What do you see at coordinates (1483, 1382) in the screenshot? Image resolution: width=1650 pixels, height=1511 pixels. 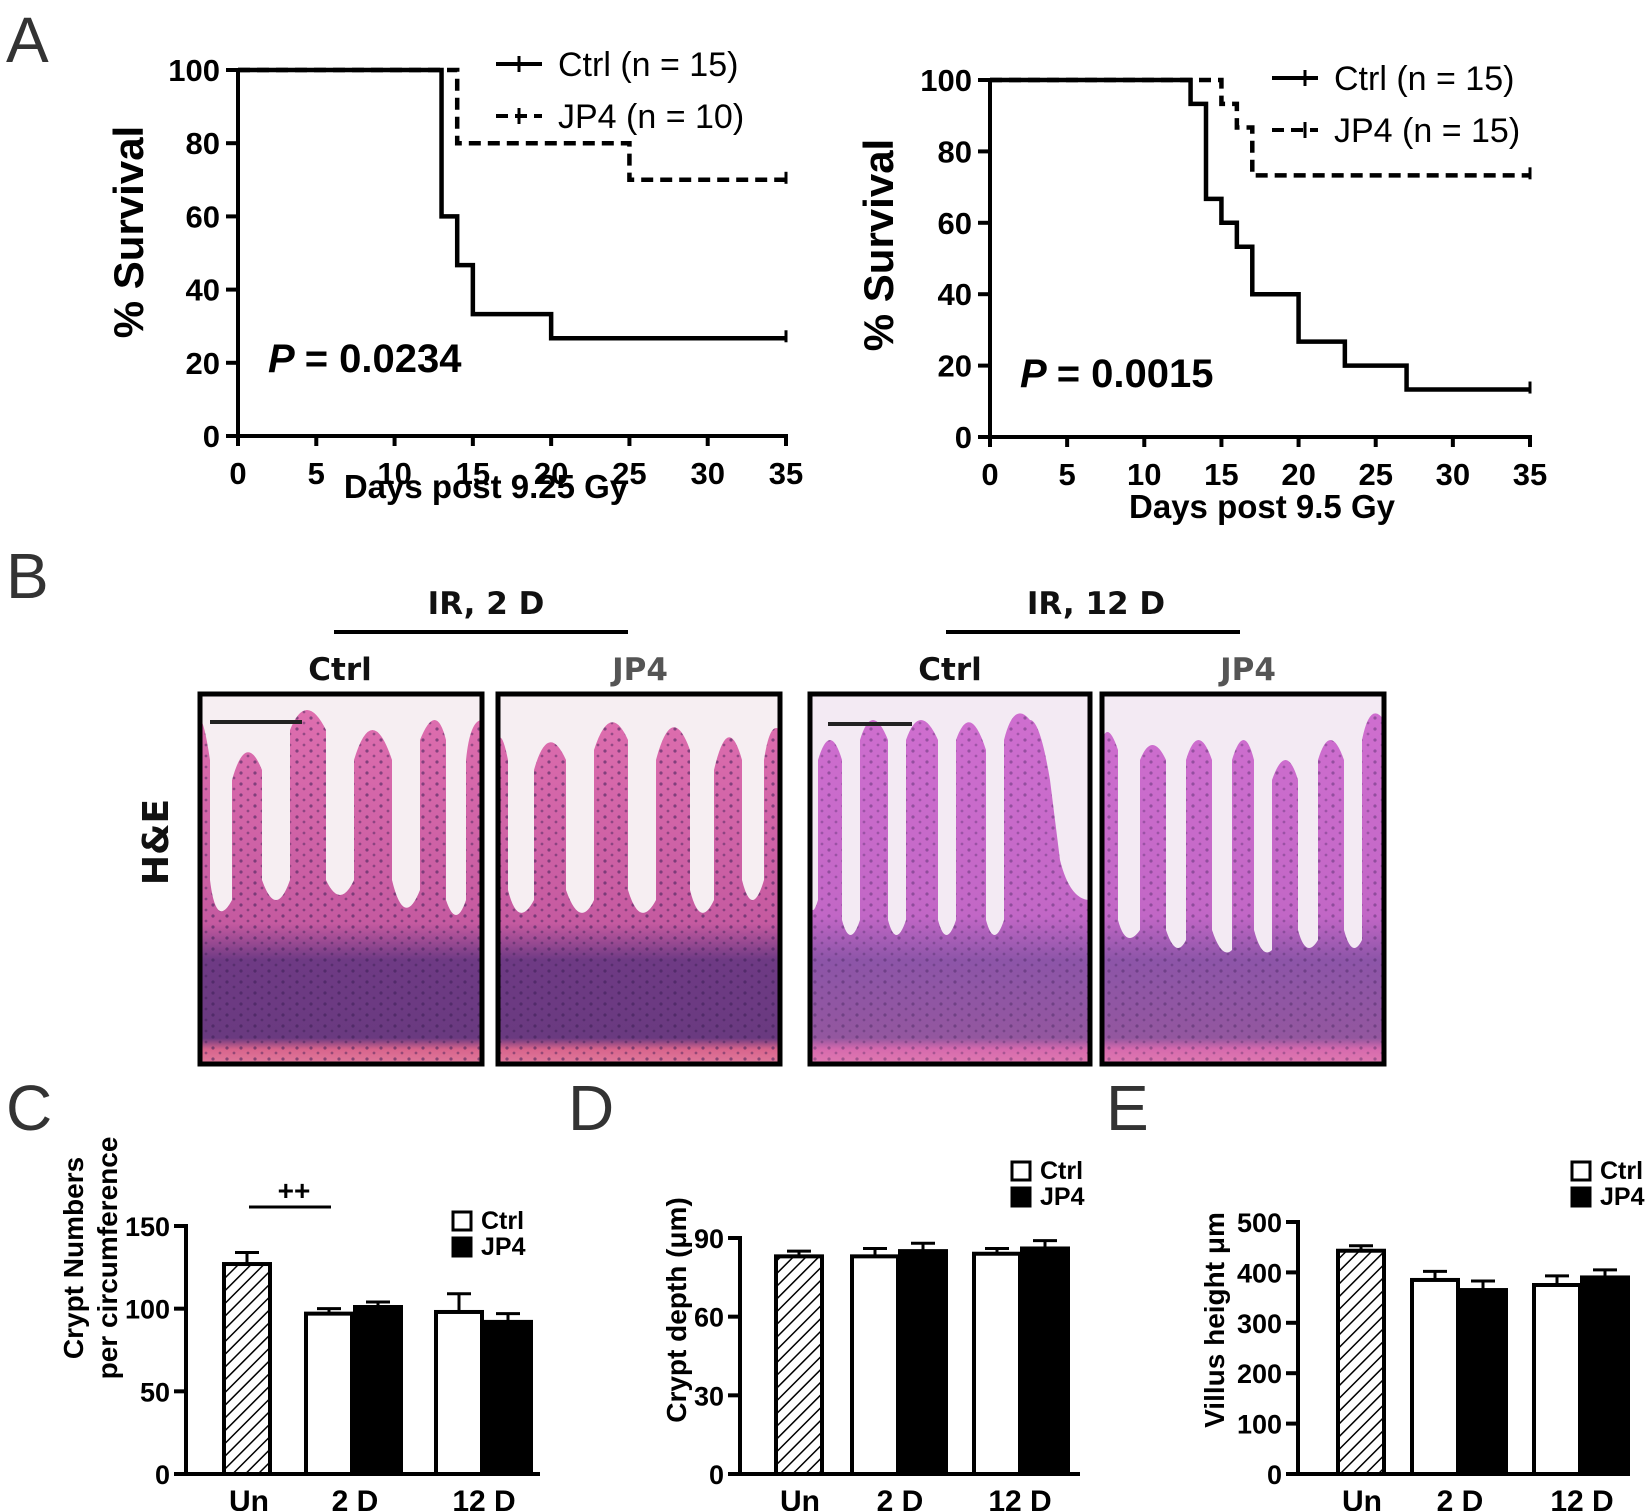 I see `bar-jp4-2d` at bounding box center [1483, 1382].